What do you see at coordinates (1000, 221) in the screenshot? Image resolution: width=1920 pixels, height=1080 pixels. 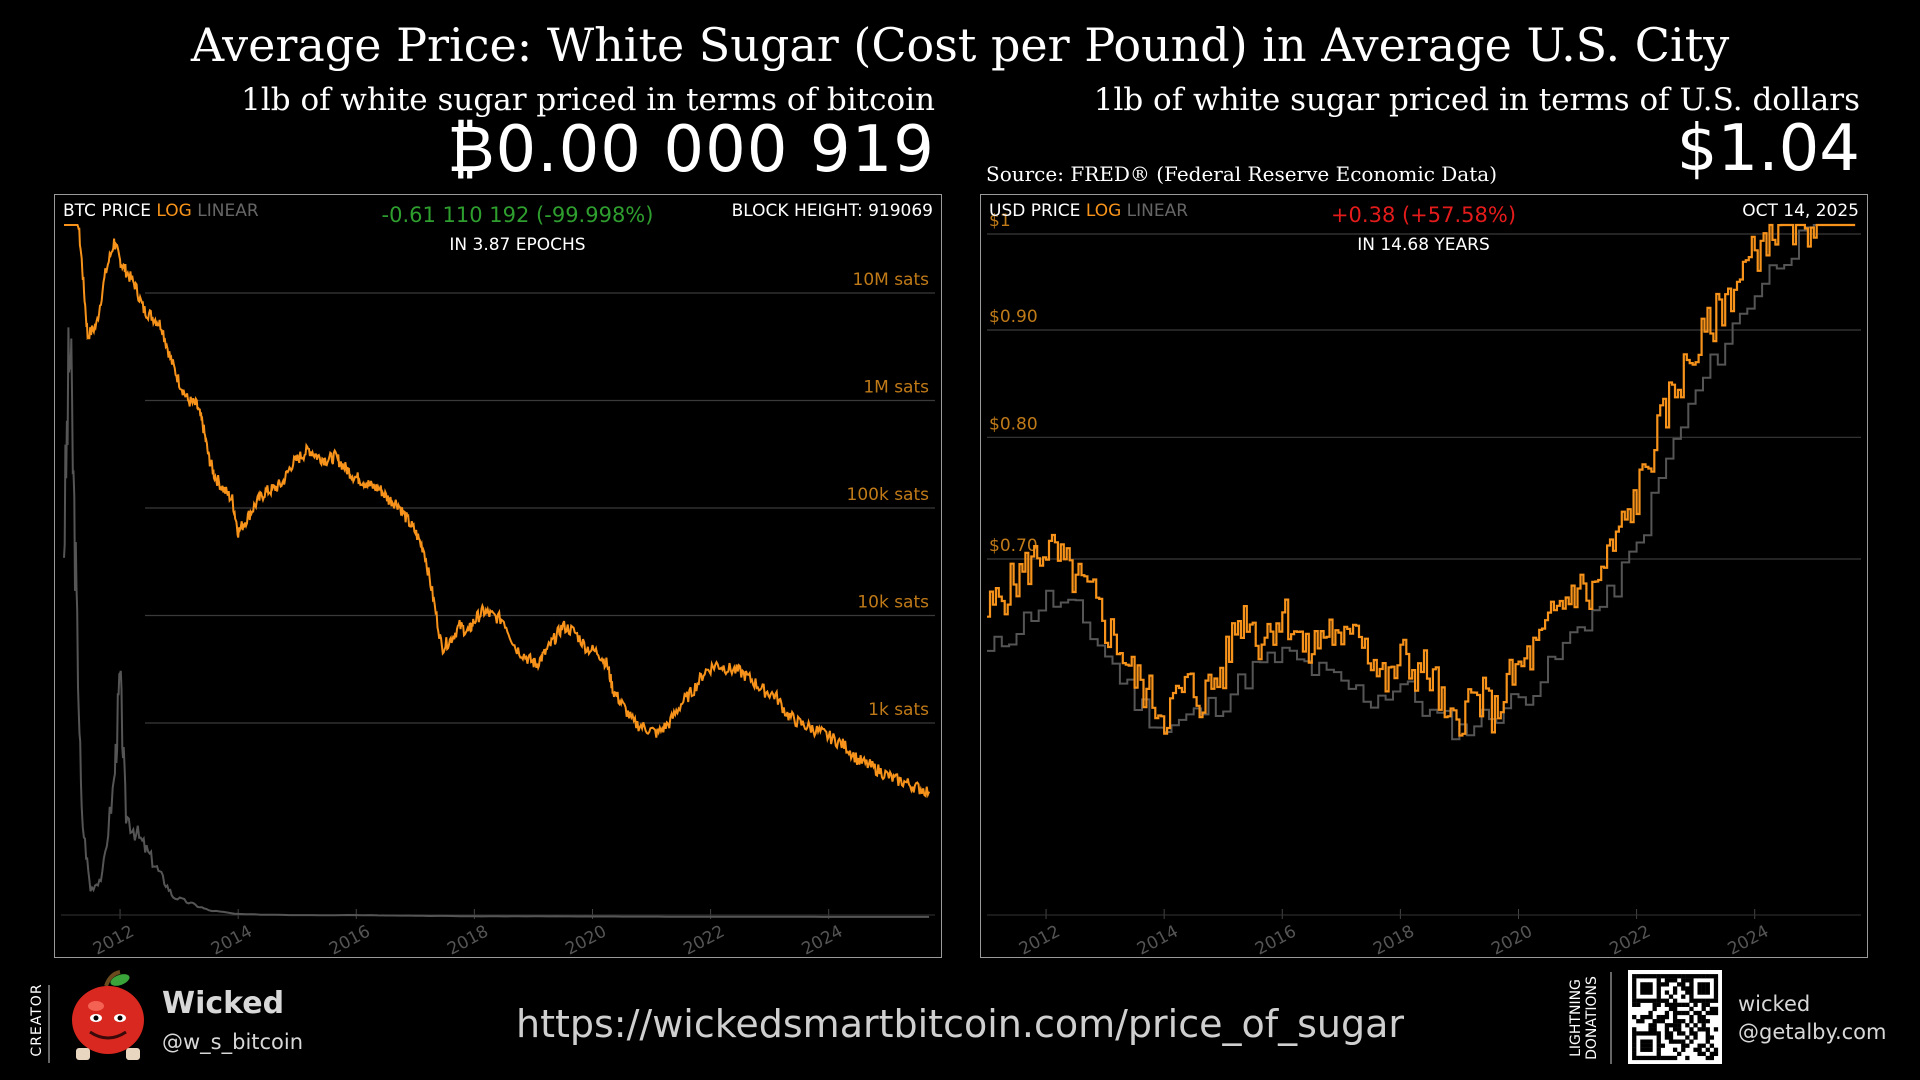 I see `usd-level-label: $1` at bounding box center [1000, 221].